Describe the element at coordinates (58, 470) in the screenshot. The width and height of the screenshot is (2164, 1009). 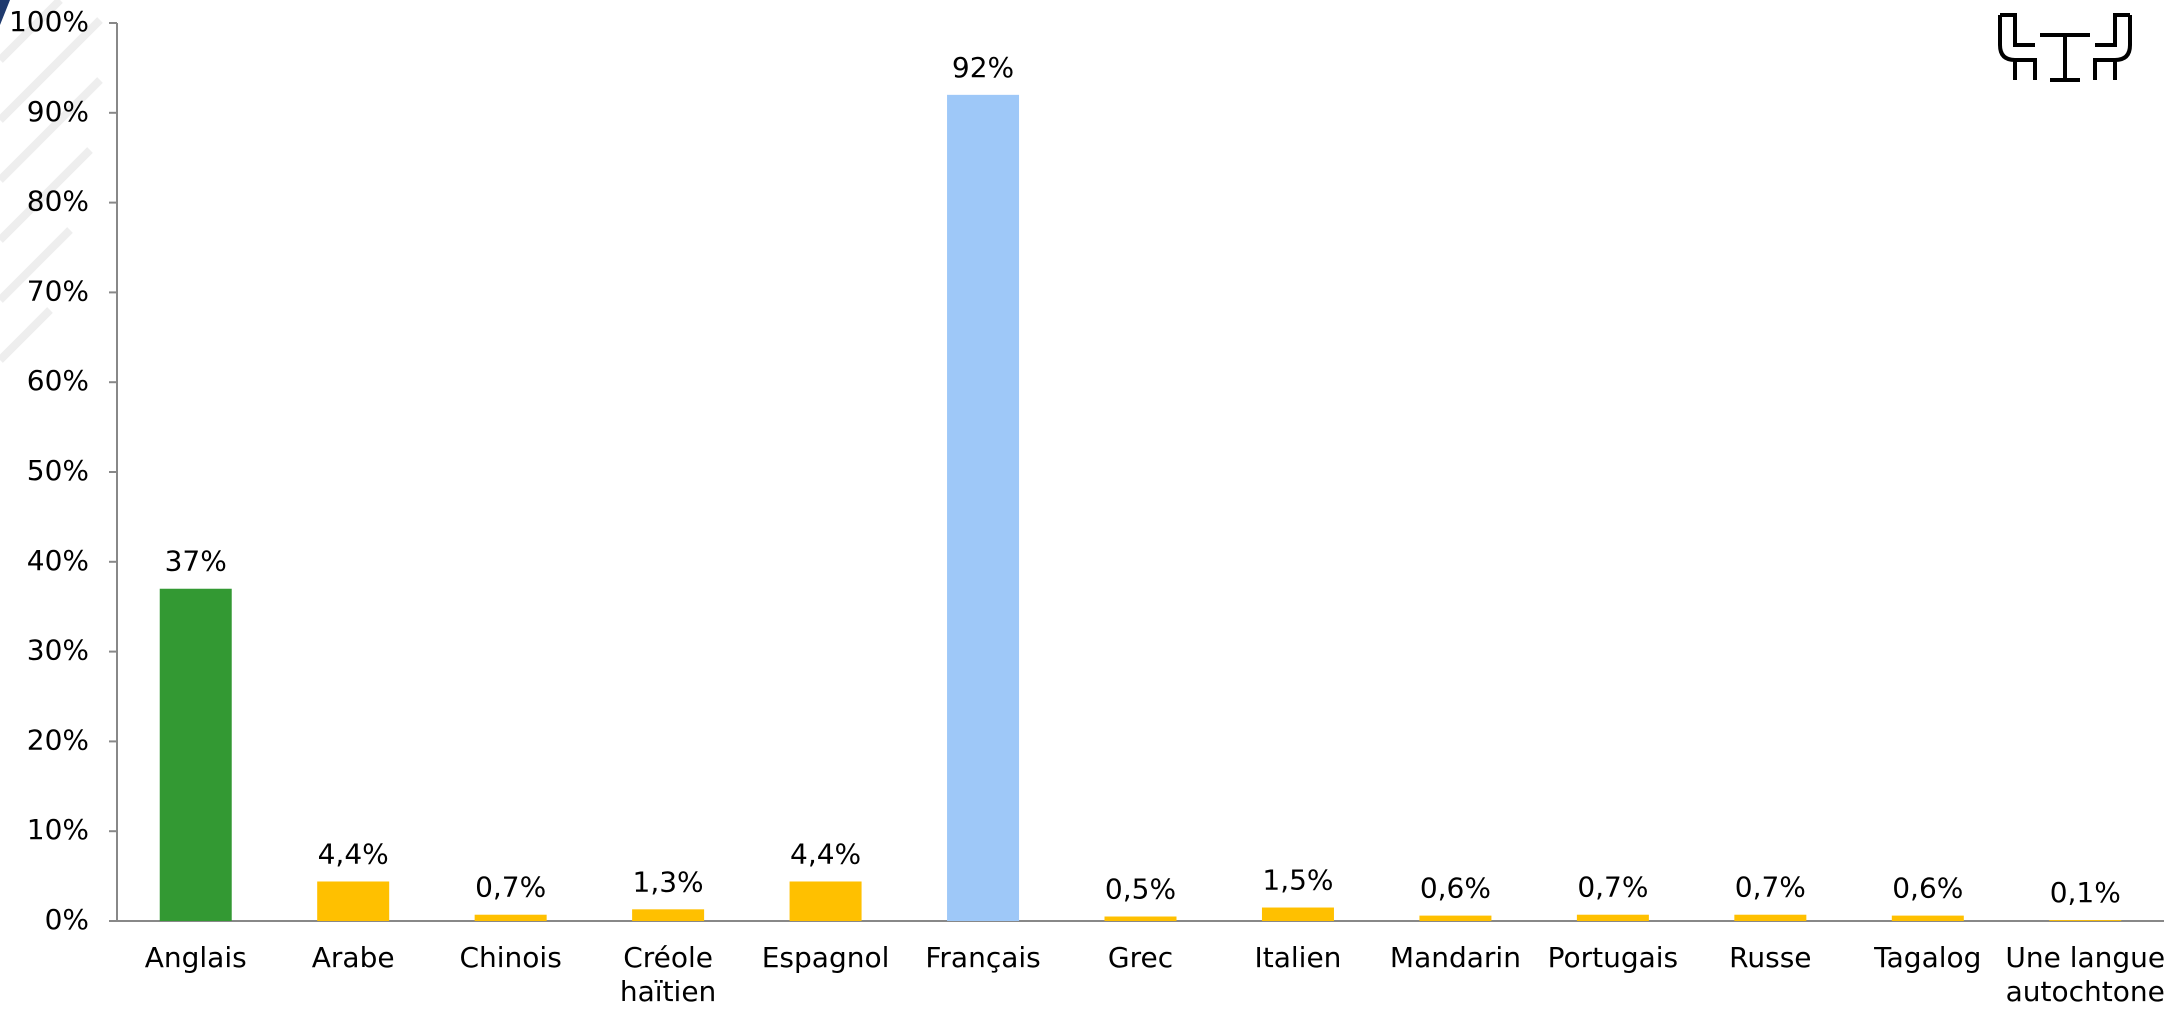
I see `y-tick-label: 50%` at that location.